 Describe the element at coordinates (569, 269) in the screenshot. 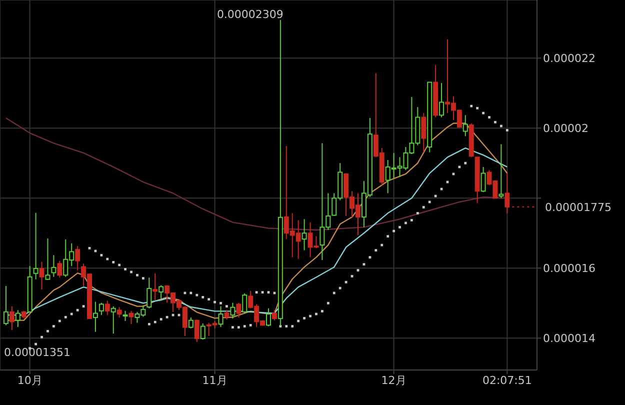

I see `y-tick-label: 0.000016` at that location.